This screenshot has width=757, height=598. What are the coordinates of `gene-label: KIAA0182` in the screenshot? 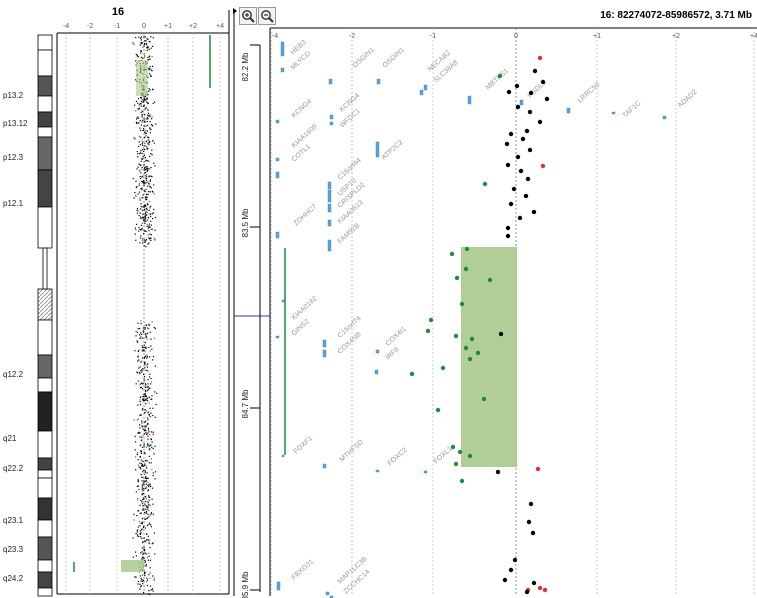 It's located at (305, 308).